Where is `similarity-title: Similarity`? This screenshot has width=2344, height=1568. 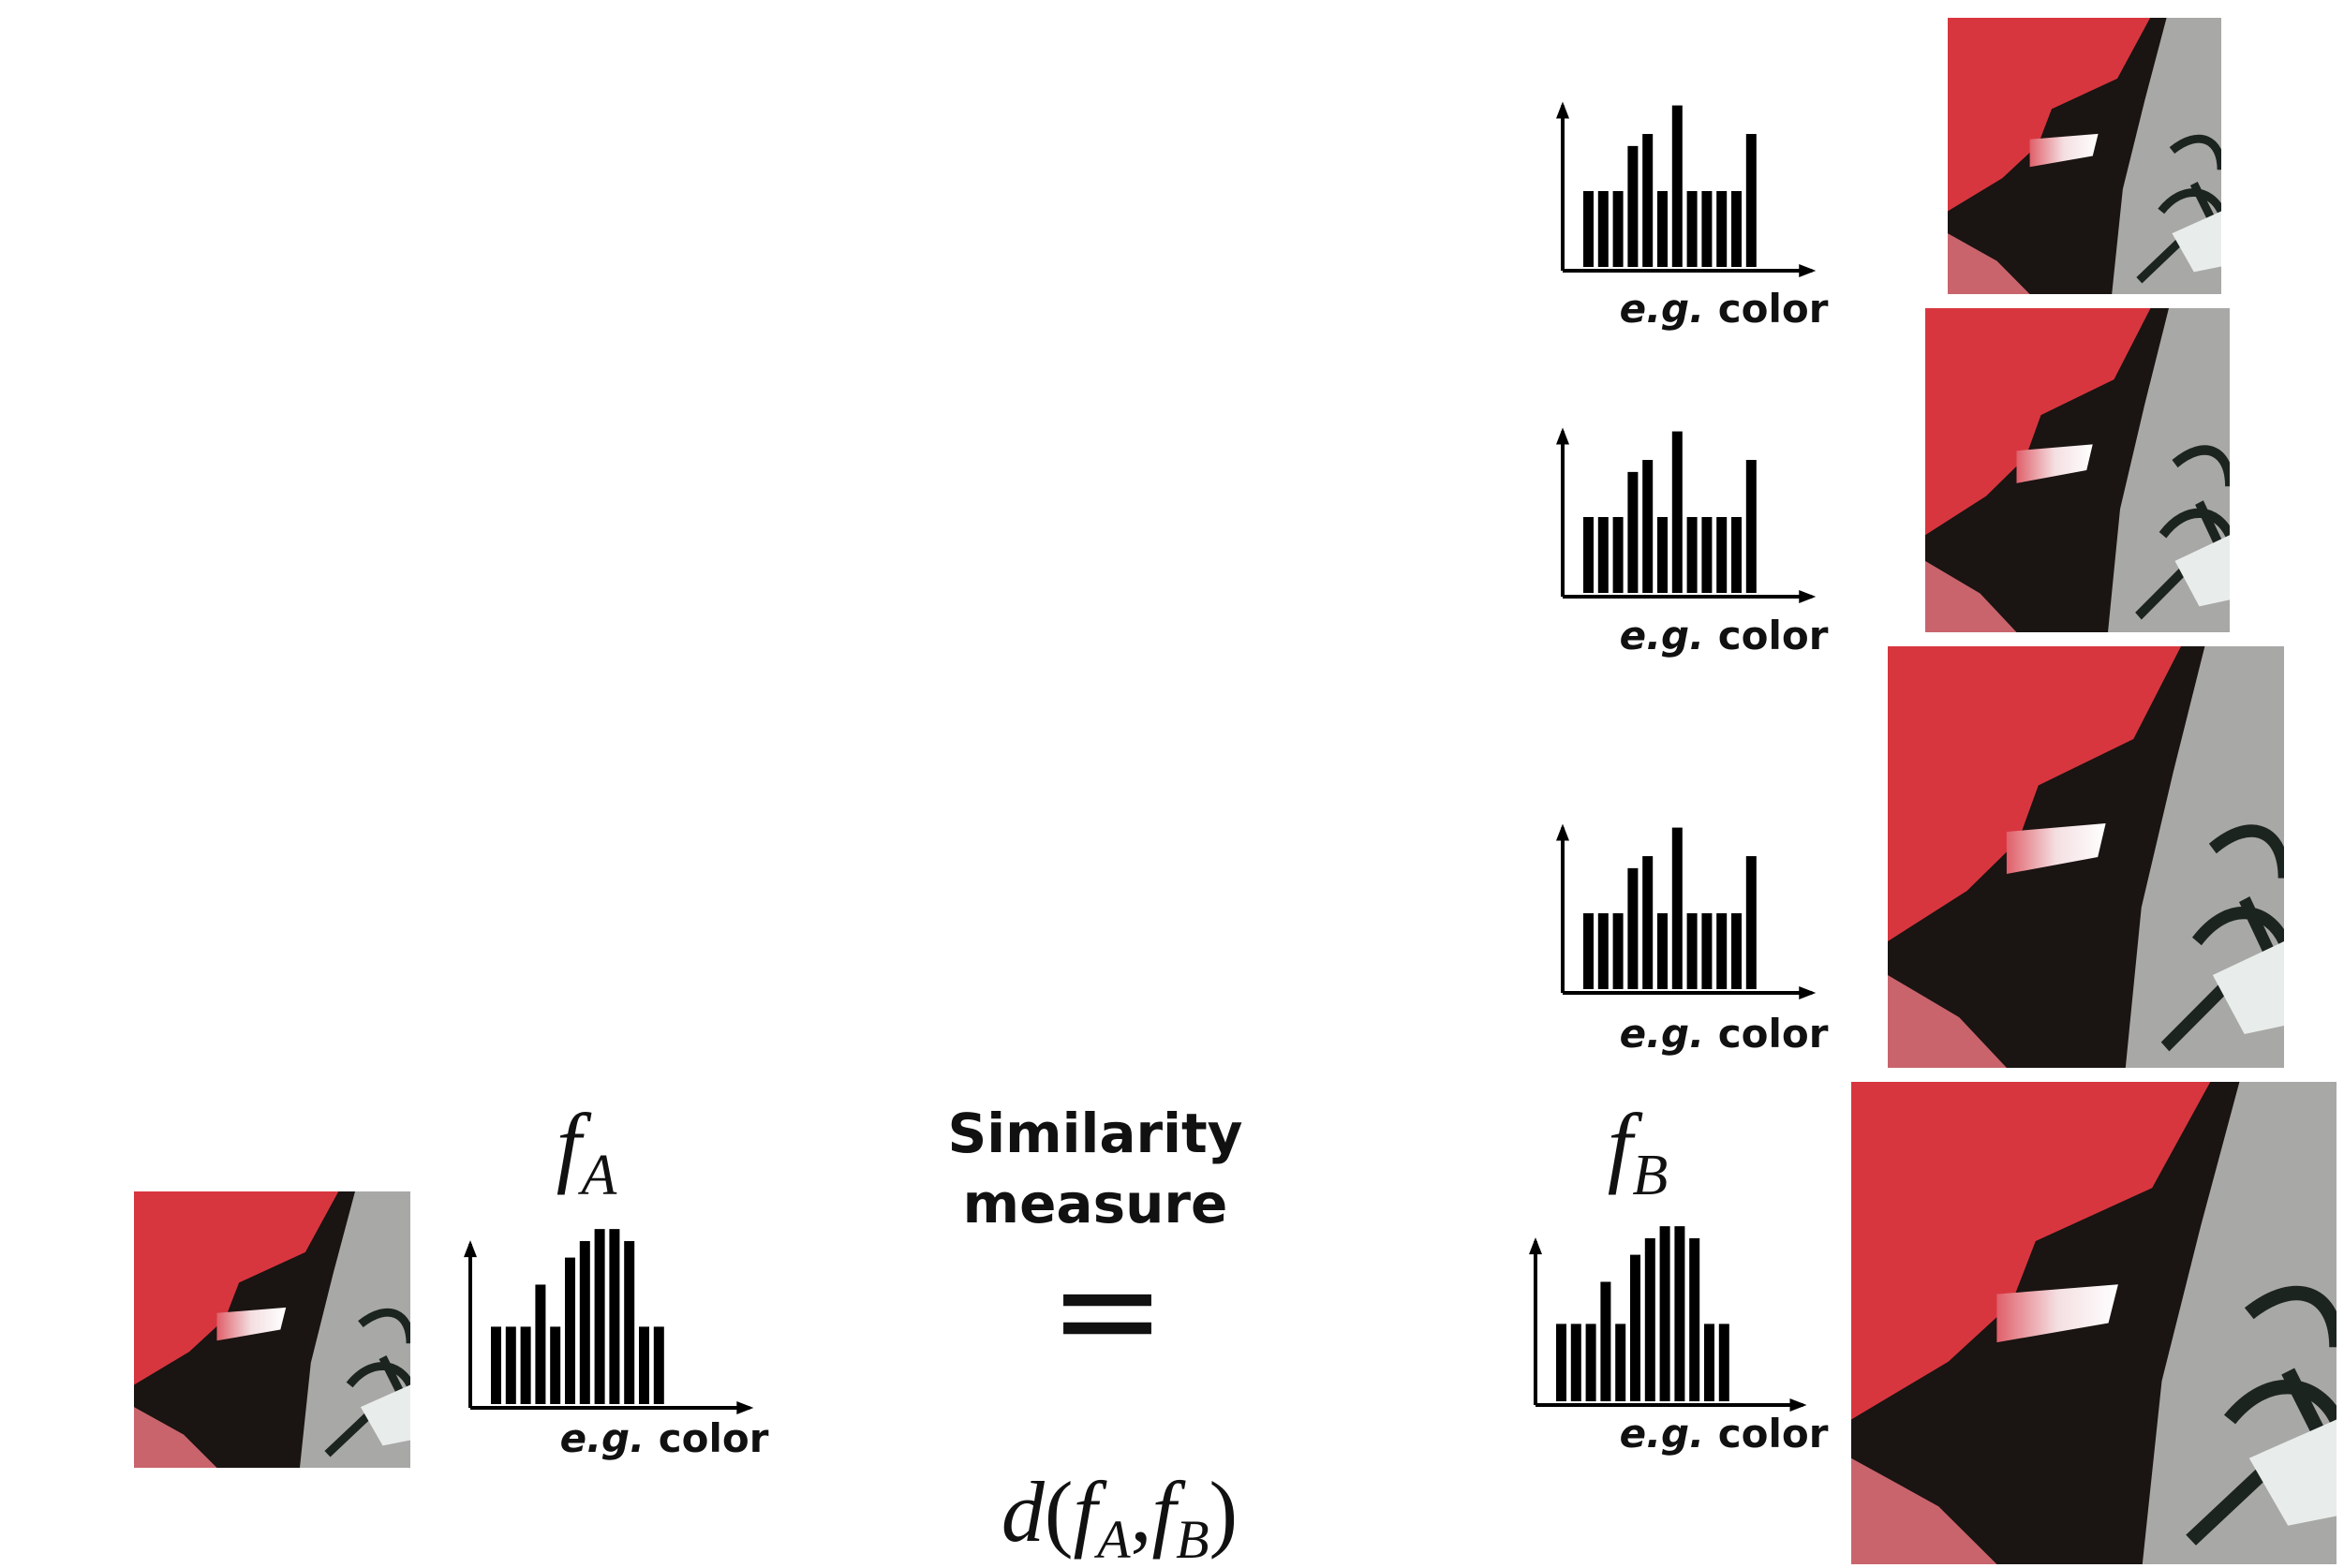 similarity-title: Similarity is located at coordinates (1095, 1133).